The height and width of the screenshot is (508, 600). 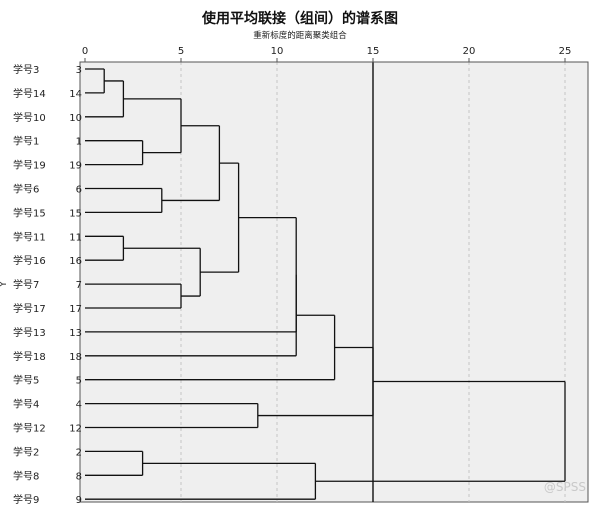 What do you see at coordinates (29, 356) in the screenshot?
I see `leaf-label: 学号18` at bounding box center [29, 356].